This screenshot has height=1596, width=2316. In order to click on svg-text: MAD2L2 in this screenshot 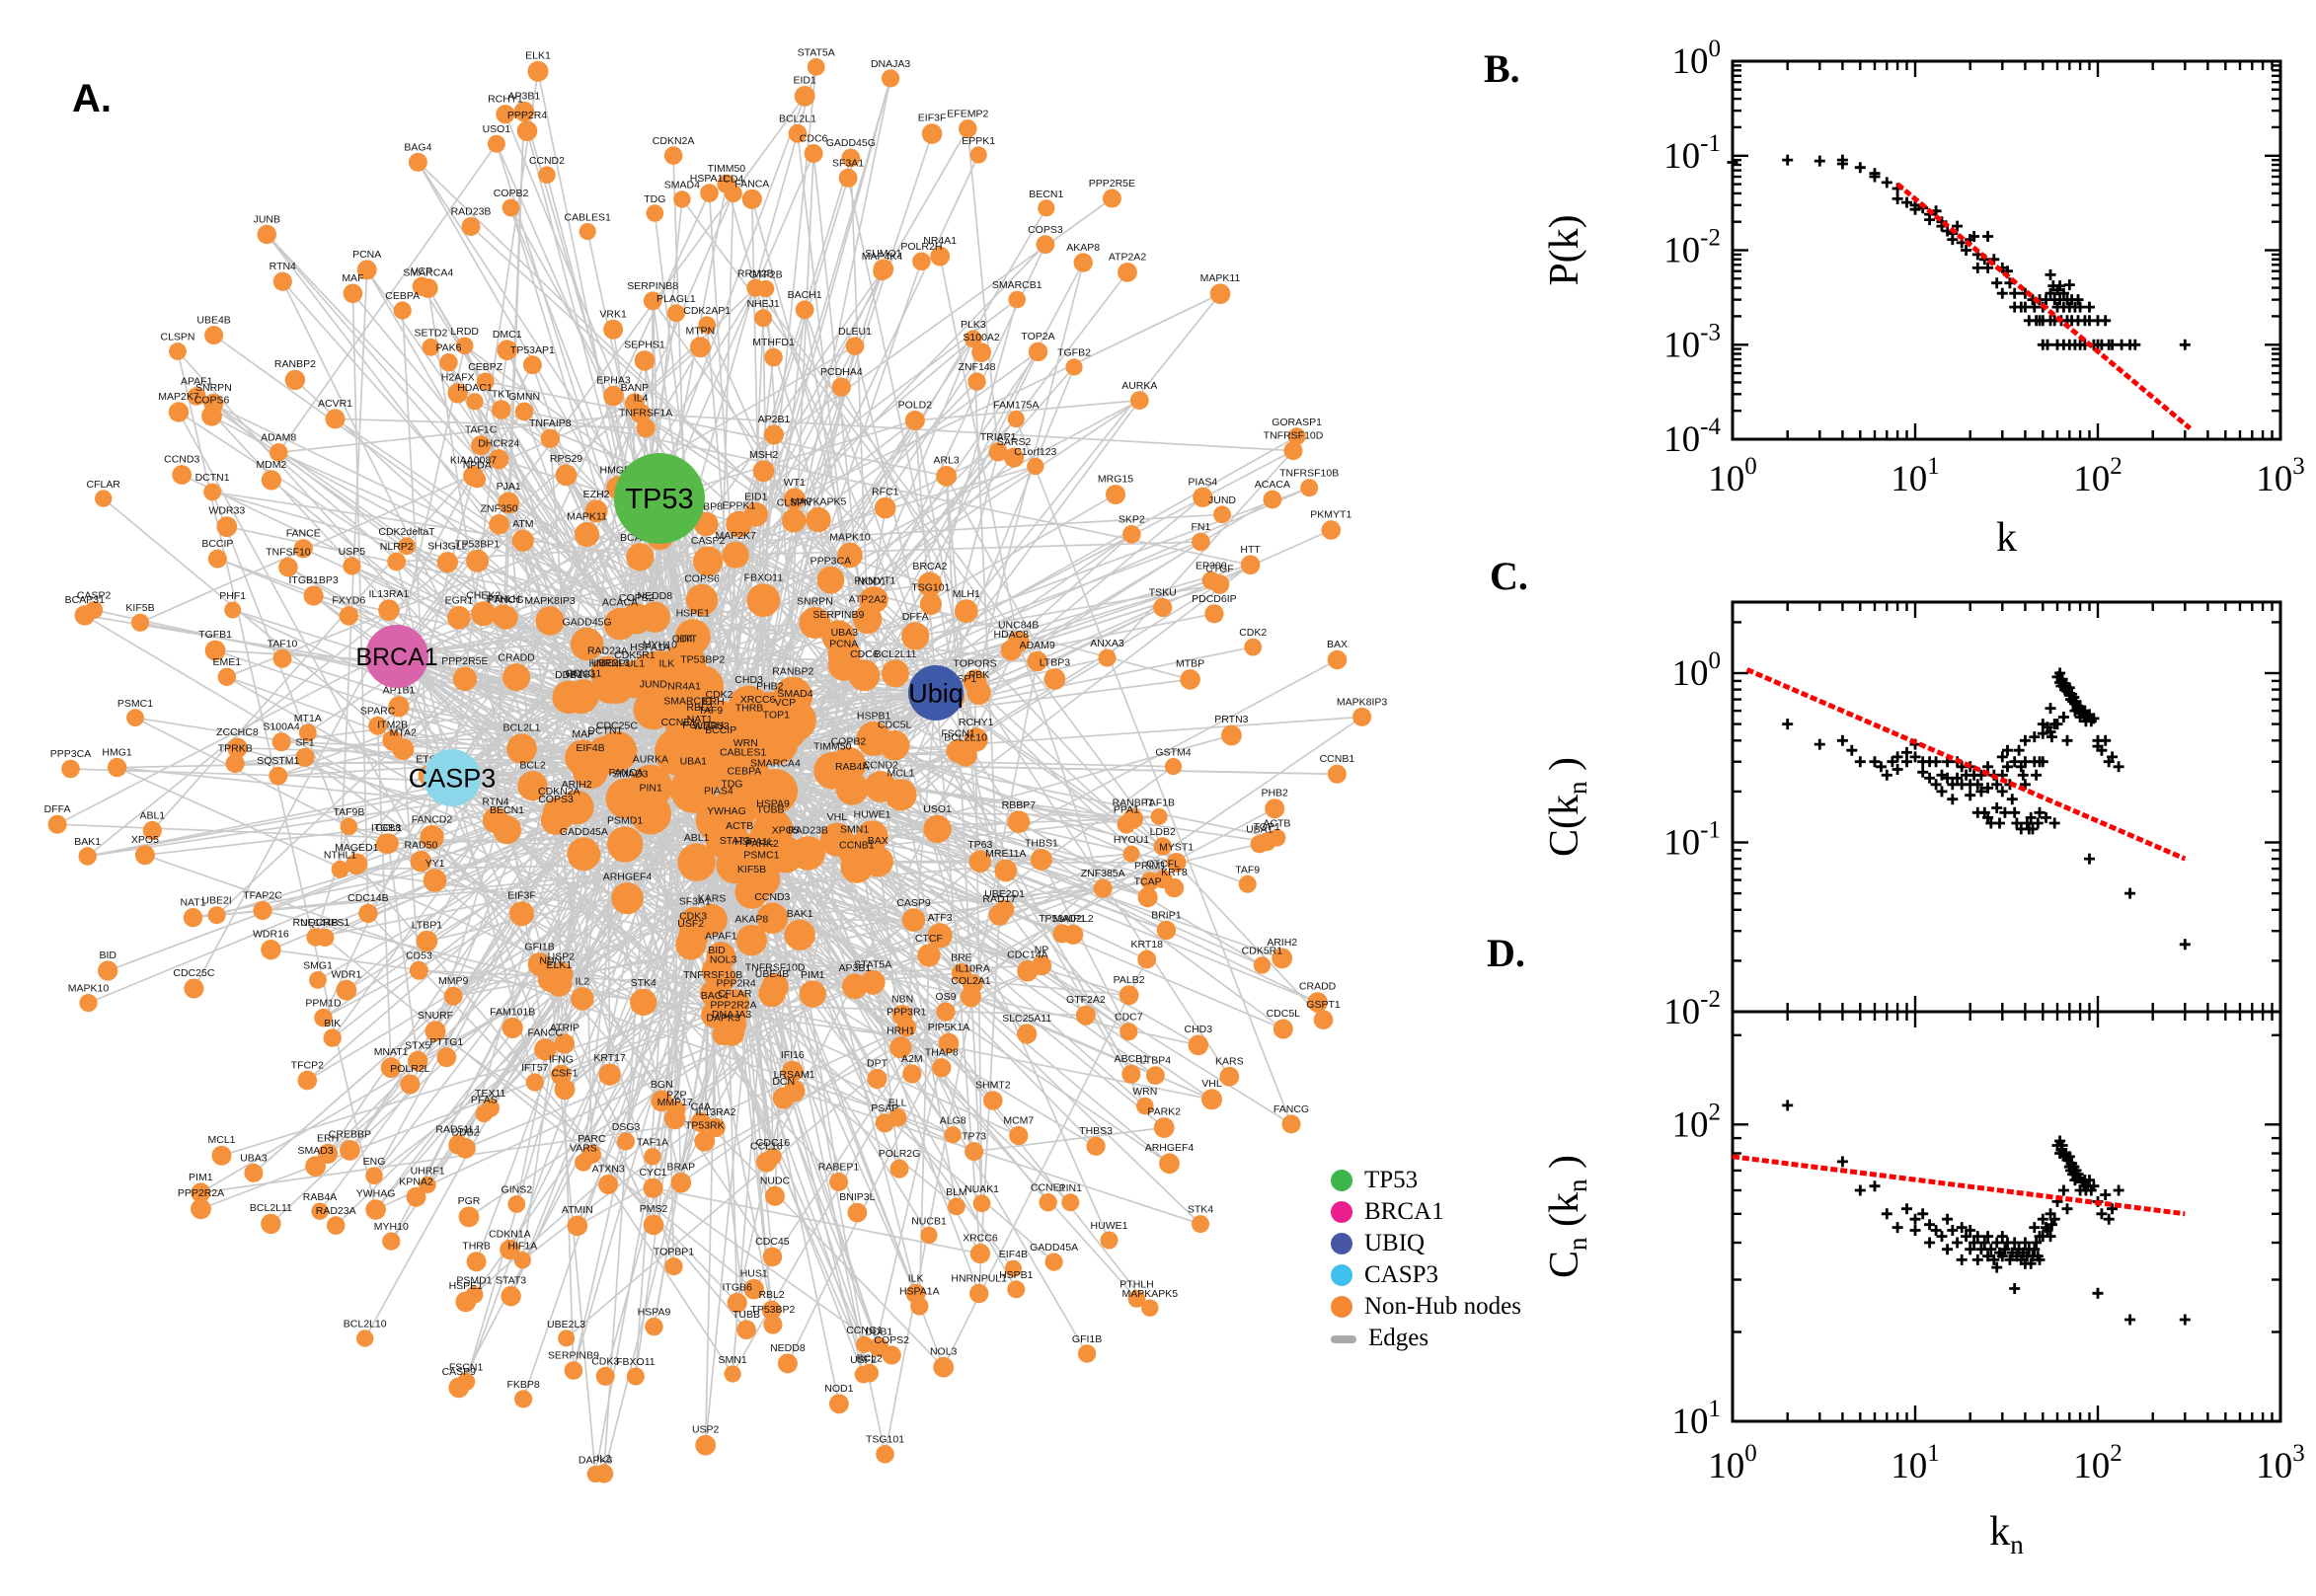, I will do `click(1074, 919)`.